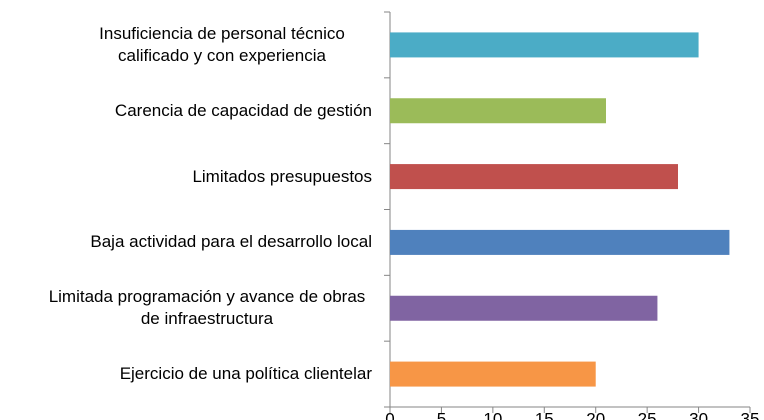 The image size is (764, 420). What do you see at coordinates (245, 374) in the screenshot?
I see `y-tick-label: Ejercicio de una política clientelar` at bounding box center [245, 374].